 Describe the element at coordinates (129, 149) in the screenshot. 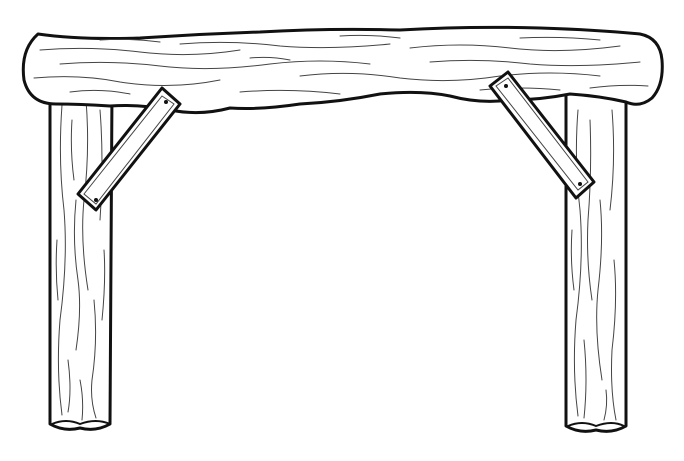

I see `left-brace` at that location.